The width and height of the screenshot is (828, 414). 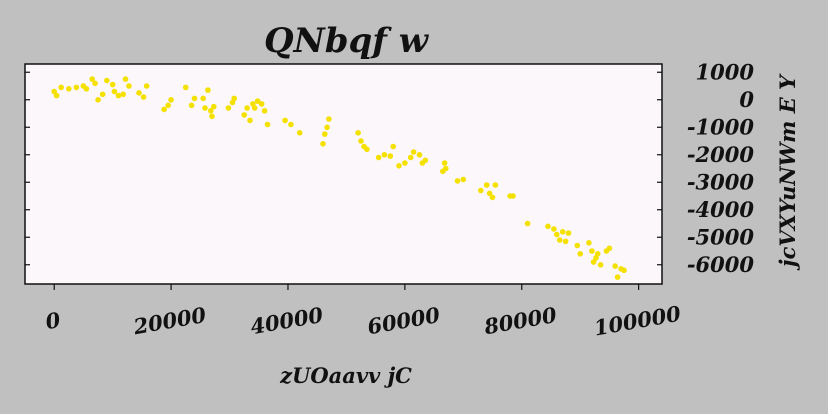 What do you see at coordinates (725, 71) in the screenshot?
I see `y-tick-label: 1000` at bounding box center [725, 71].